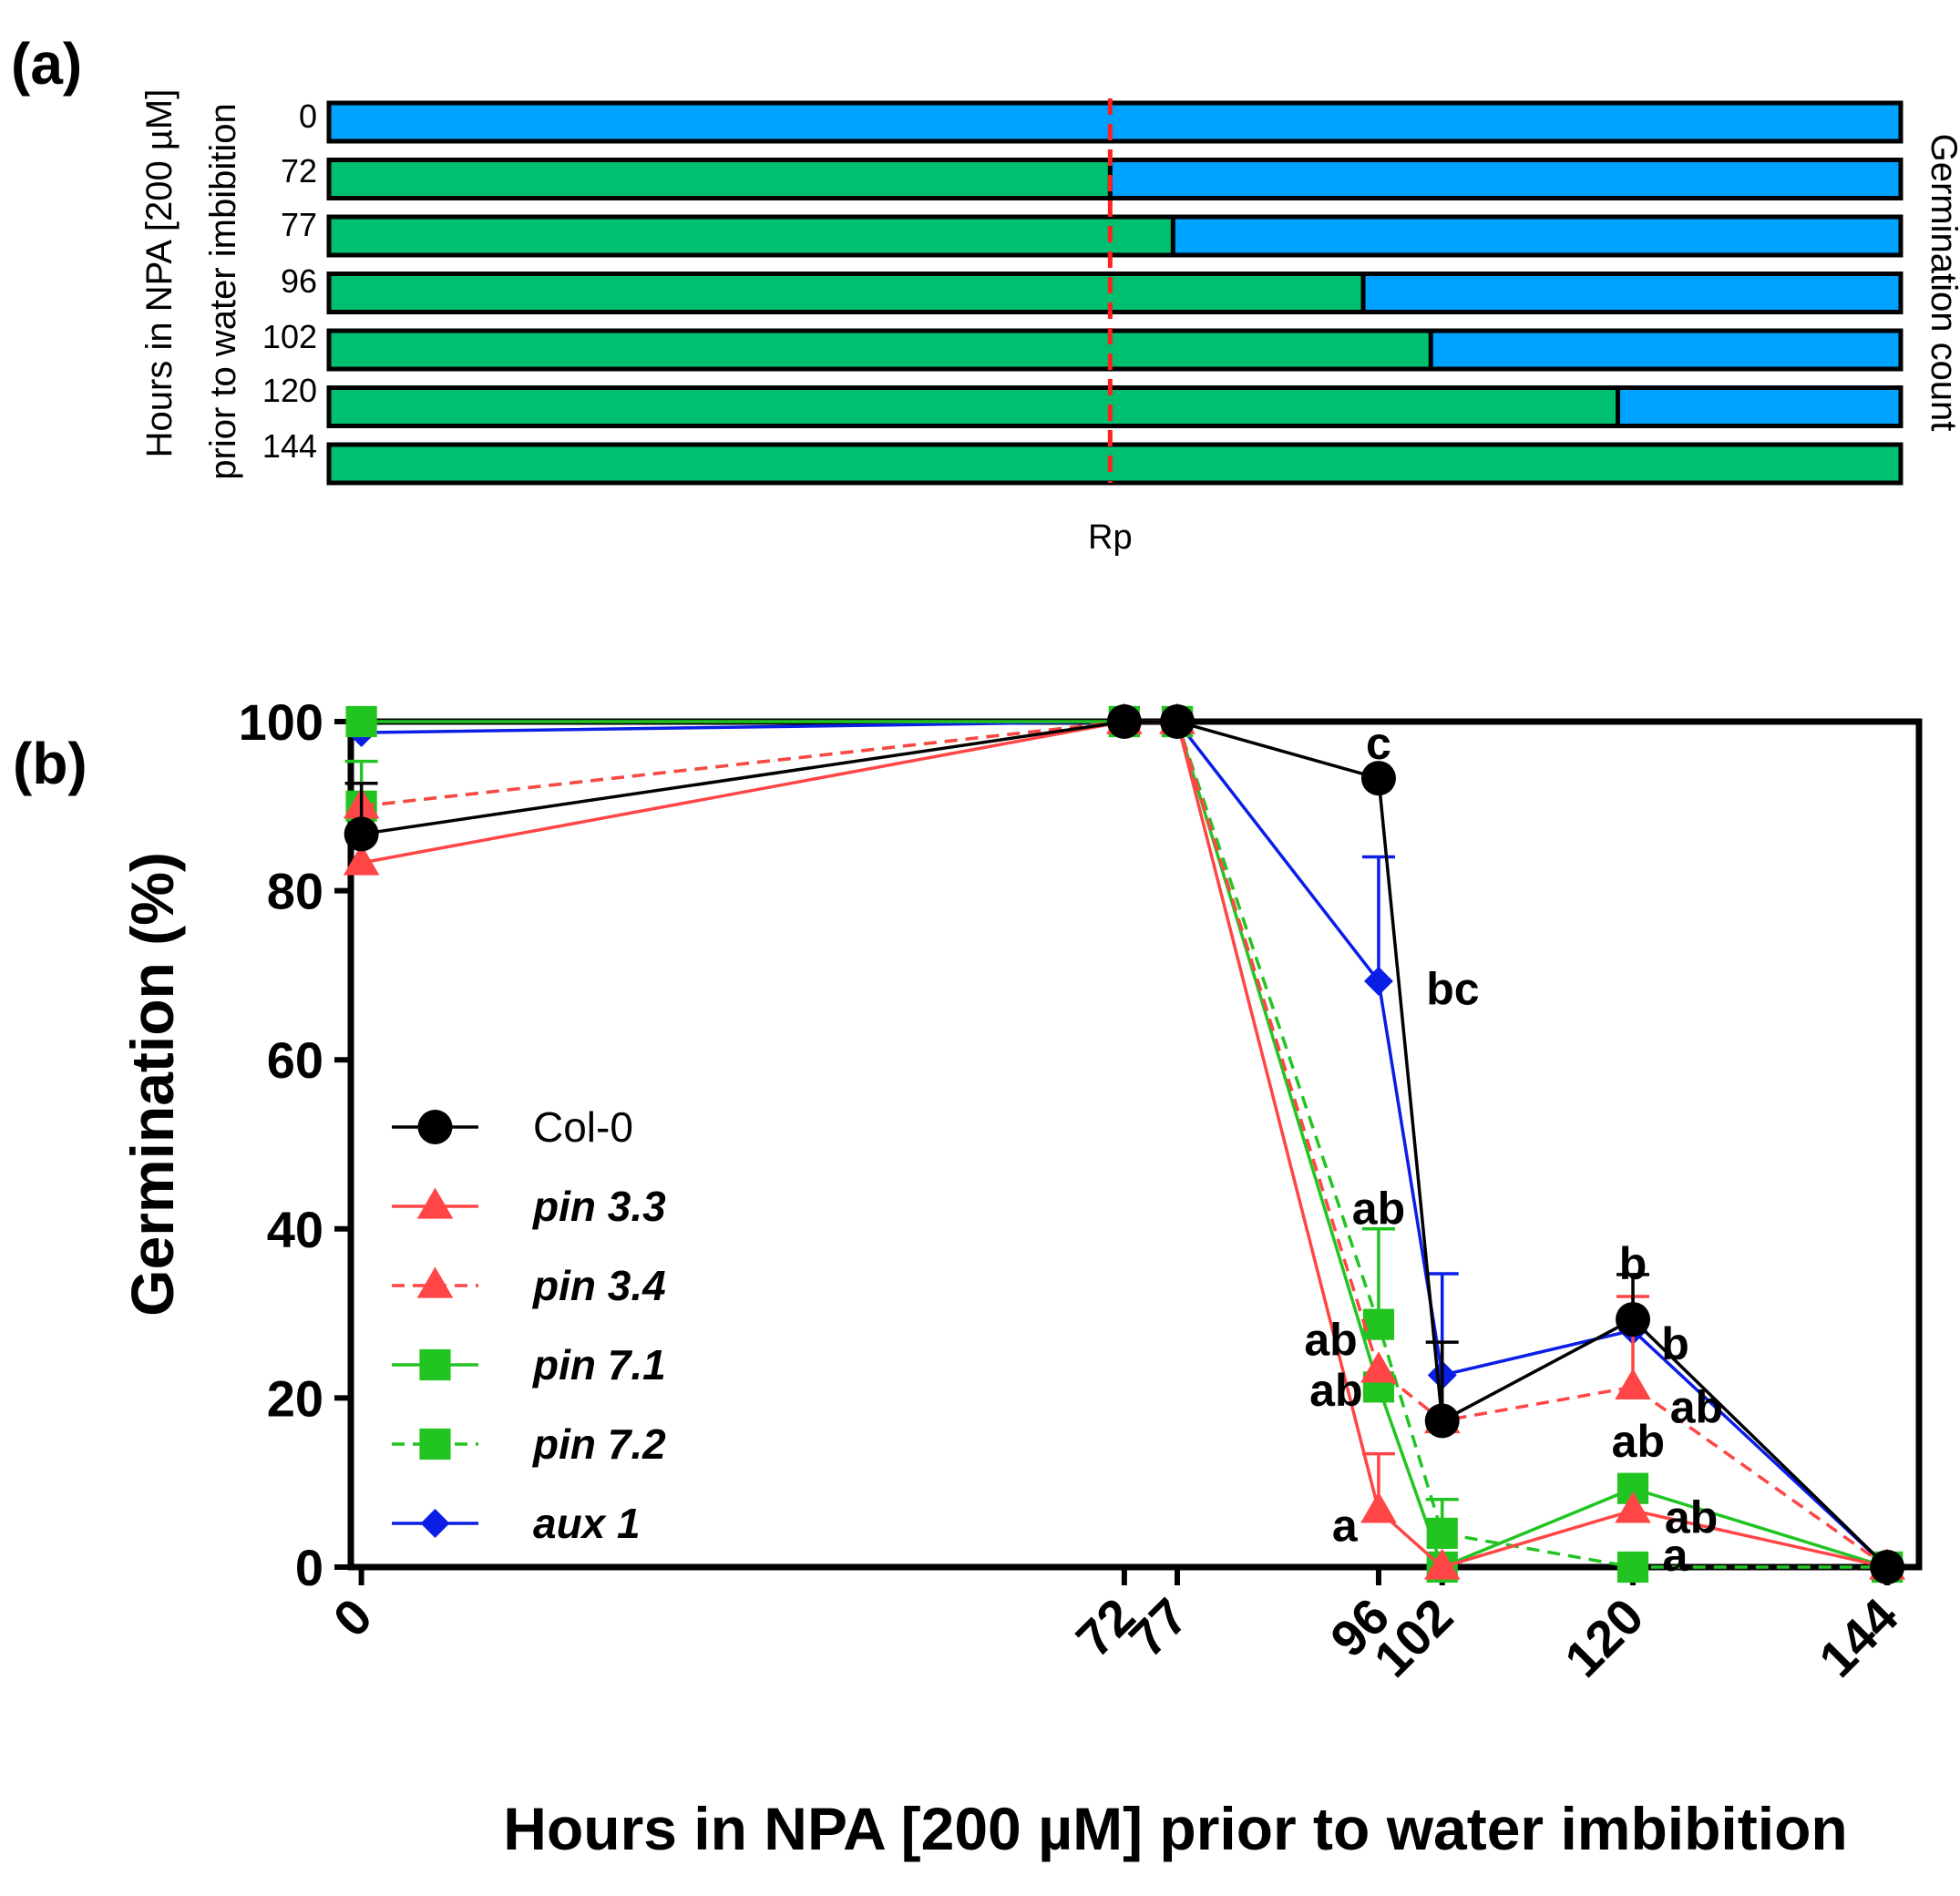  I want to click on y-tick-label-20: 20, so click(295, 1398).